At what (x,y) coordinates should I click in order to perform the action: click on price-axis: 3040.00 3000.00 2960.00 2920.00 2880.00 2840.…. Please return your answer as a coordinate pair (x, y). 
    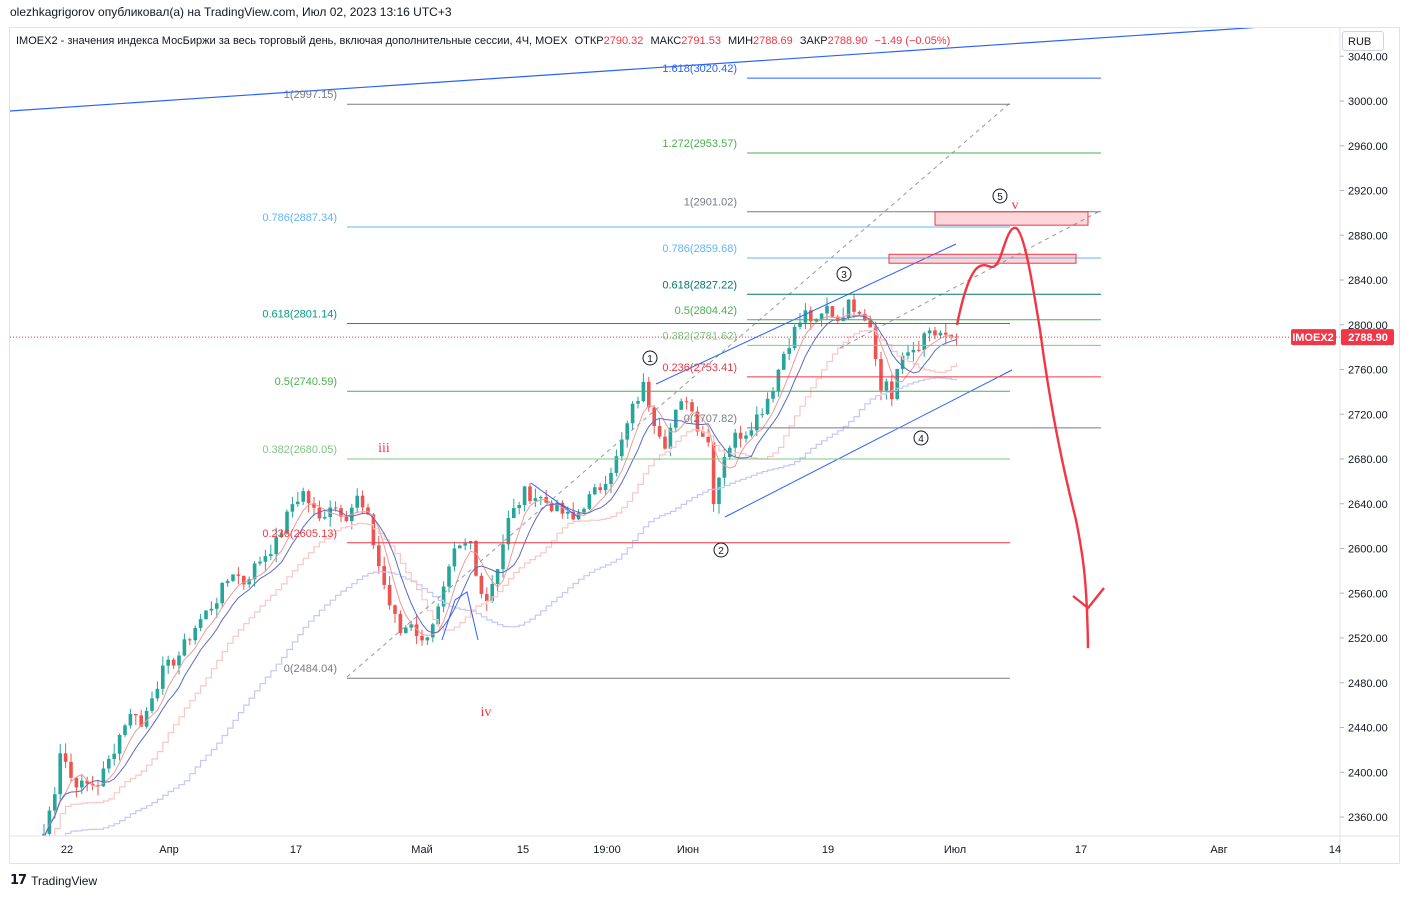
    Looking at the image, I should click on (1364, 437).